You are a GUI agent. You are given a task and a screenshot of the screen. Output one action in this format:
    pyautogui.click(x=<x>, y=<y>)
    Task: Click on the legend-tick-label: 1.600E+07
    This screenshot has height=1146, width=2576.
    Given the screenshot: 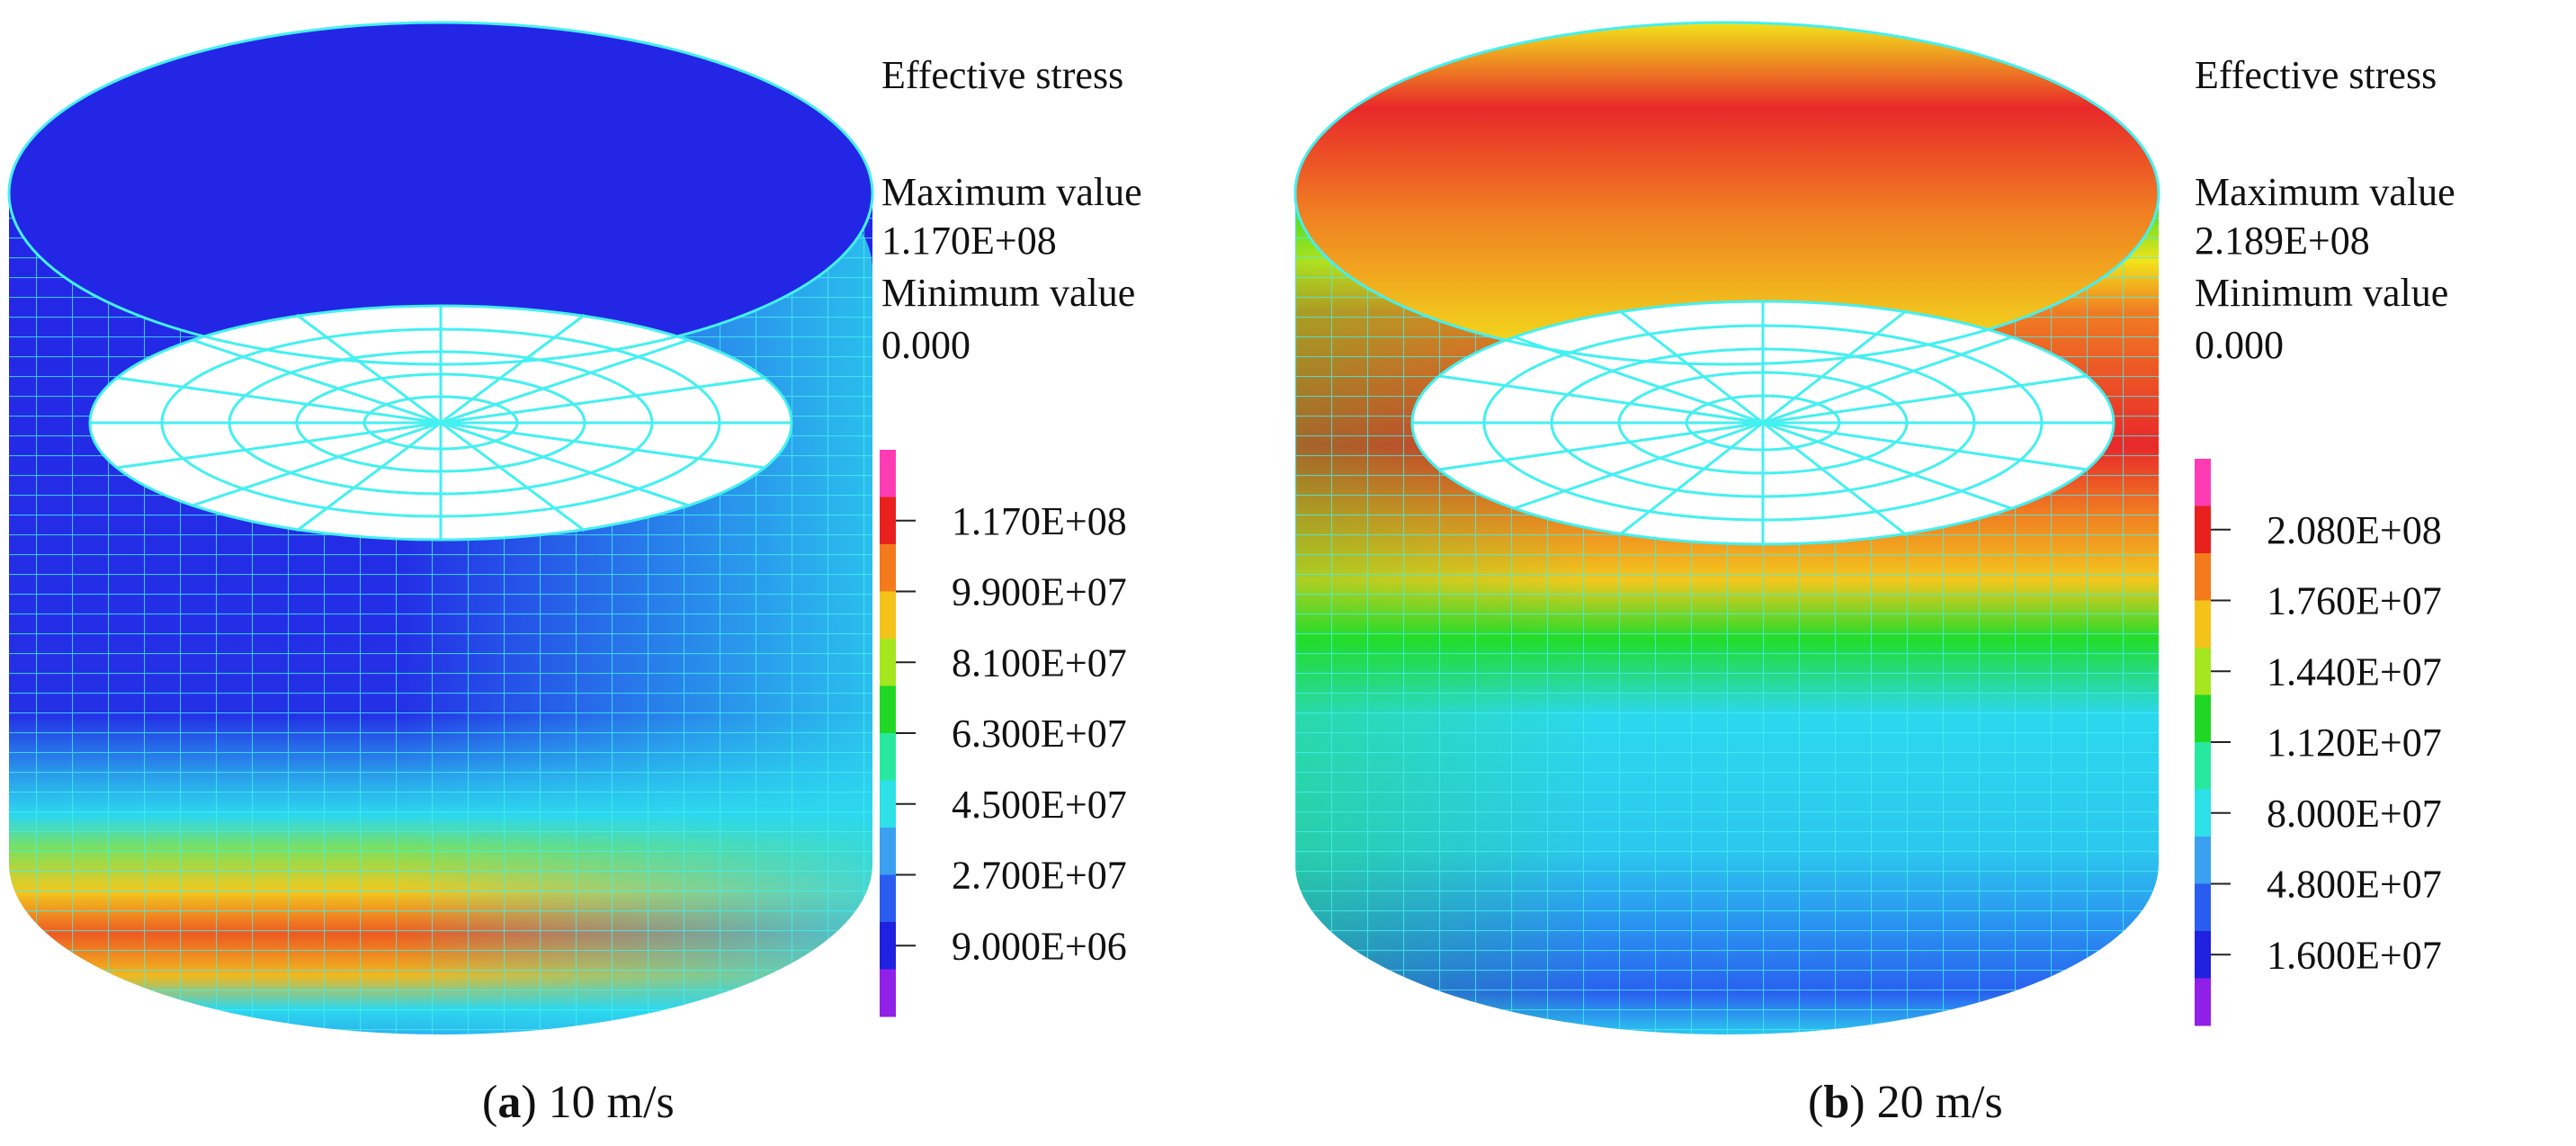 What is the action you would take?
    pyautogui.click(x=2354, y=955)
    